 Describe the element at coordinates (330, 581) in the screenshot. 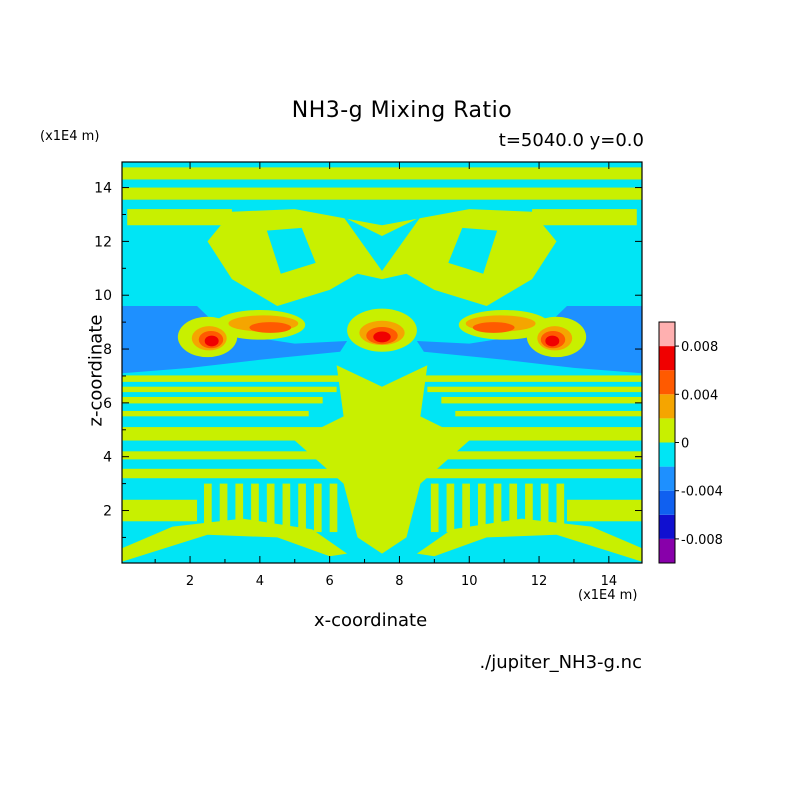

I see `x-tick-label: 6` at that location.